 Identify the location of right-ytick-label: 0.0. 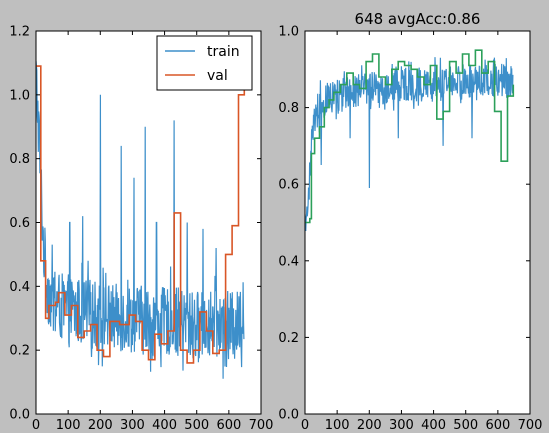
(288, 415).